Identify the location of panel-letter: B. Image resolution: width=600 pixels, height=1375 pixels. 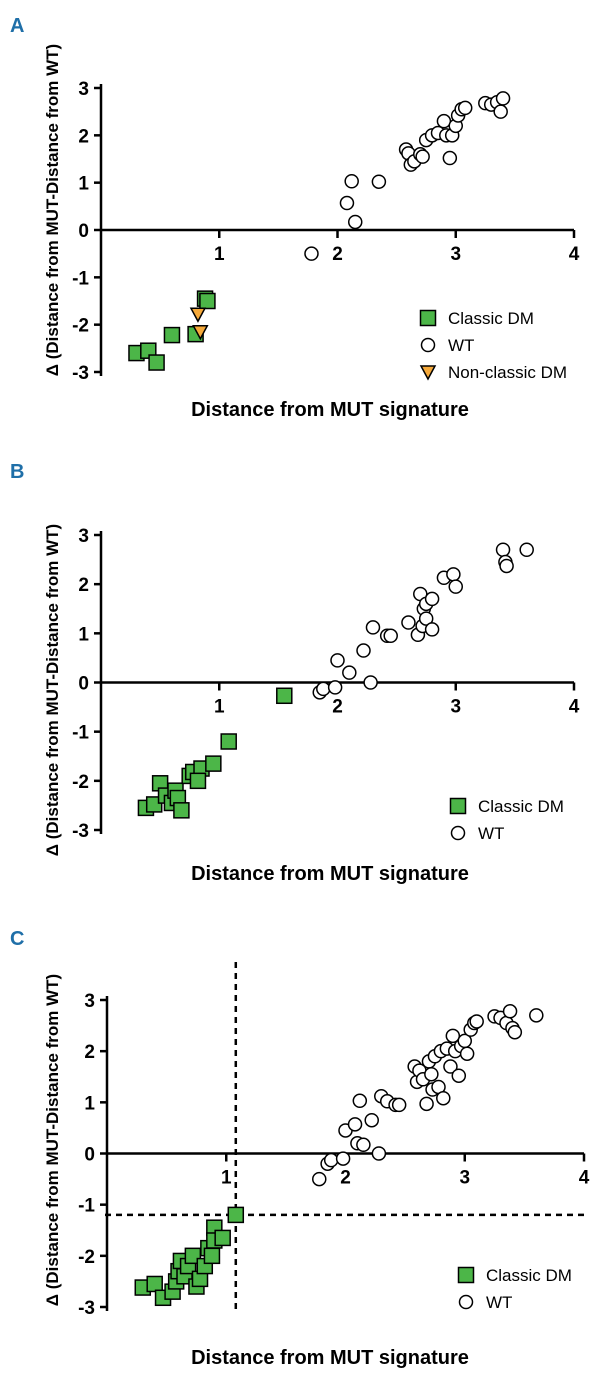
(17, 472).